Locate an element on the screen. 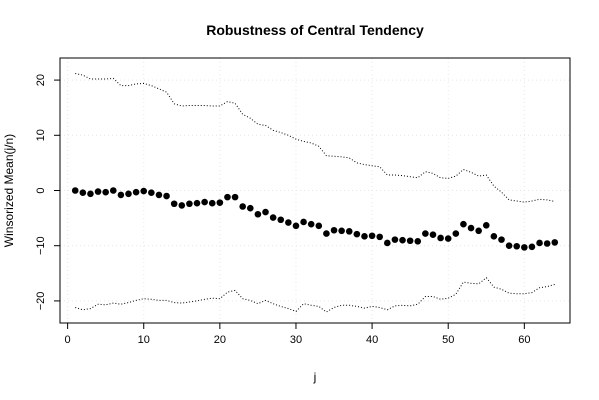  x-tick-label: 50 is located at coordinates (448, 340).